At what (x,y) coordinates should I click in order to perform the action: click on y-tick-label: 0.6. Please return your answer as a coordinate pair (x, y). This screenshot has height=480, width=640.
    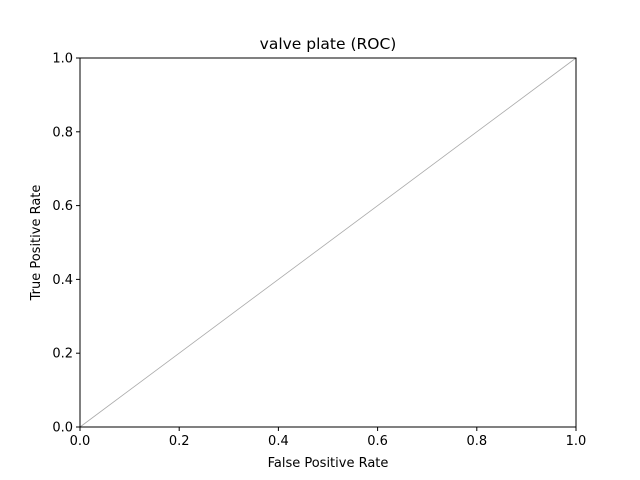
    Looking at the image, I should click on (62, 206).